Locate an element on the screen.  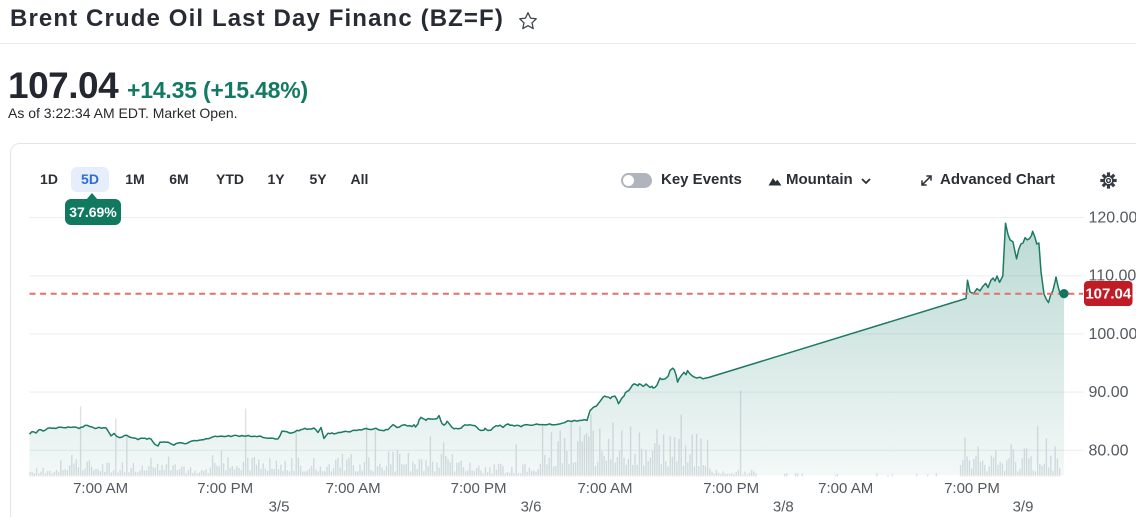
svg-text: 3/5 is located at coordinates (279, 507).